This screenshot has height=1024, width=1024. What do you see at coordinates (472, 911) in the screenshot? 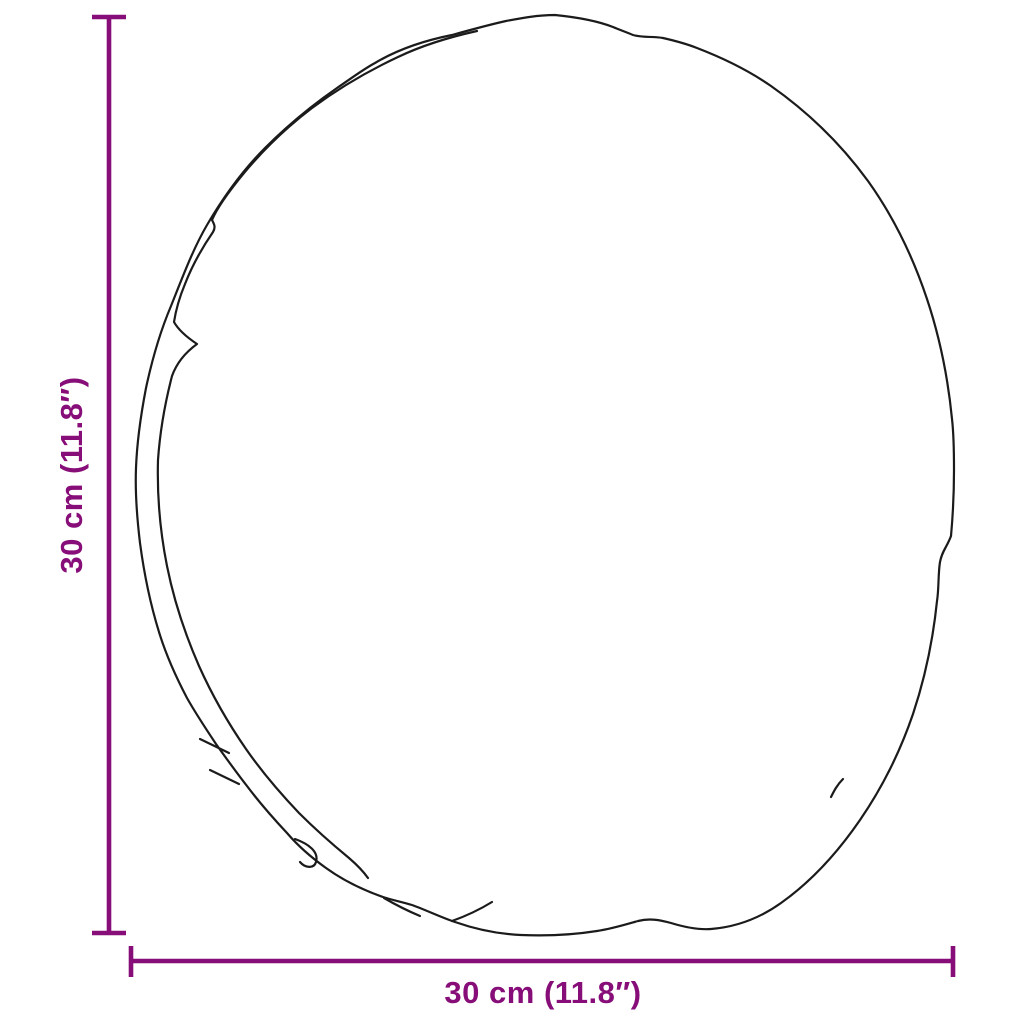
I see `fabric-crease-branch-bottom` at bounding box center [472, 911].